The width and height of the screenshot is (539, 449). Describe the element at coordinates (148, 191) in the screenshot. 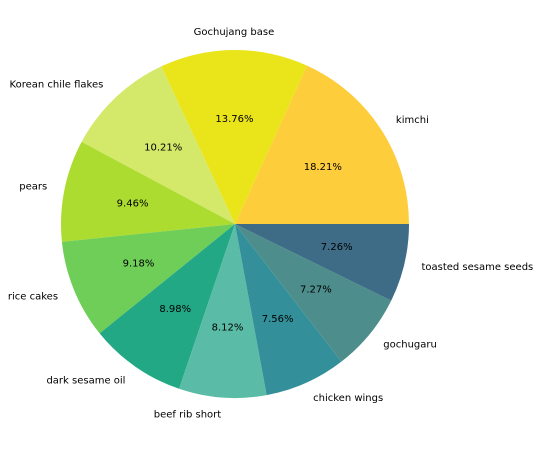

I see `pie-slice-pears` at that location.